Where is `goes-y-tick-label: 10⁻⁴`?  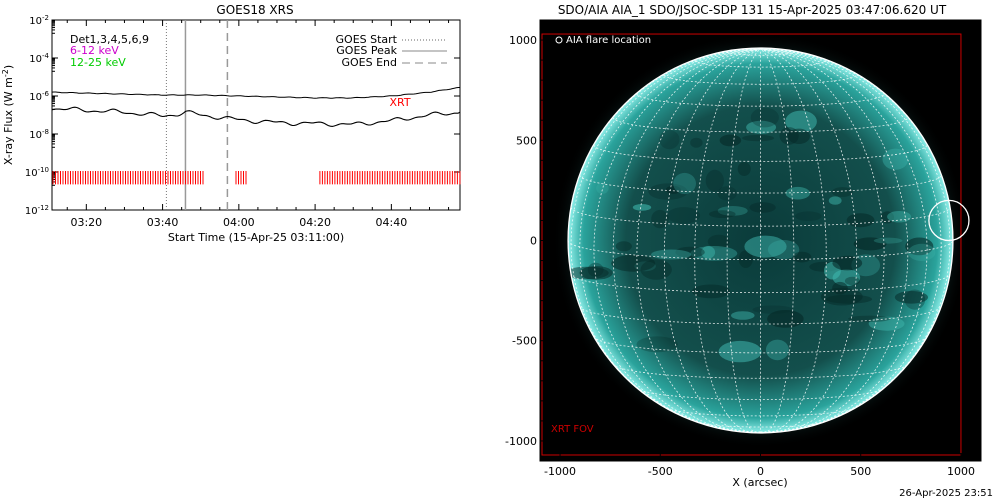 goes-y-tick-label: 10⁻⁴ is located at coordinates (39, 58).